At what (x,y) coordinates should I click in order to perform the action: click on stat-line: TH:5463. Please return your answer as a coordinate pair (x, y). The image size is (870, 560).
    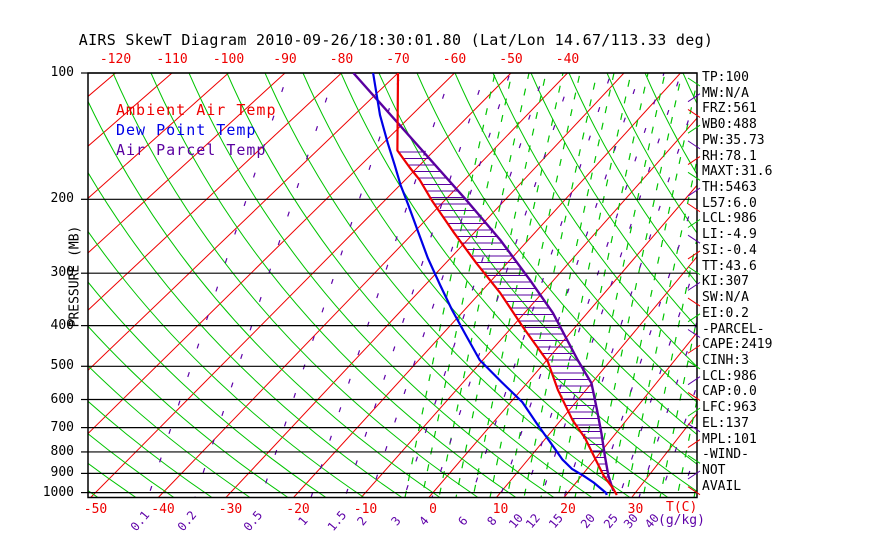
    Looking at the image, I should click on (729, 188).